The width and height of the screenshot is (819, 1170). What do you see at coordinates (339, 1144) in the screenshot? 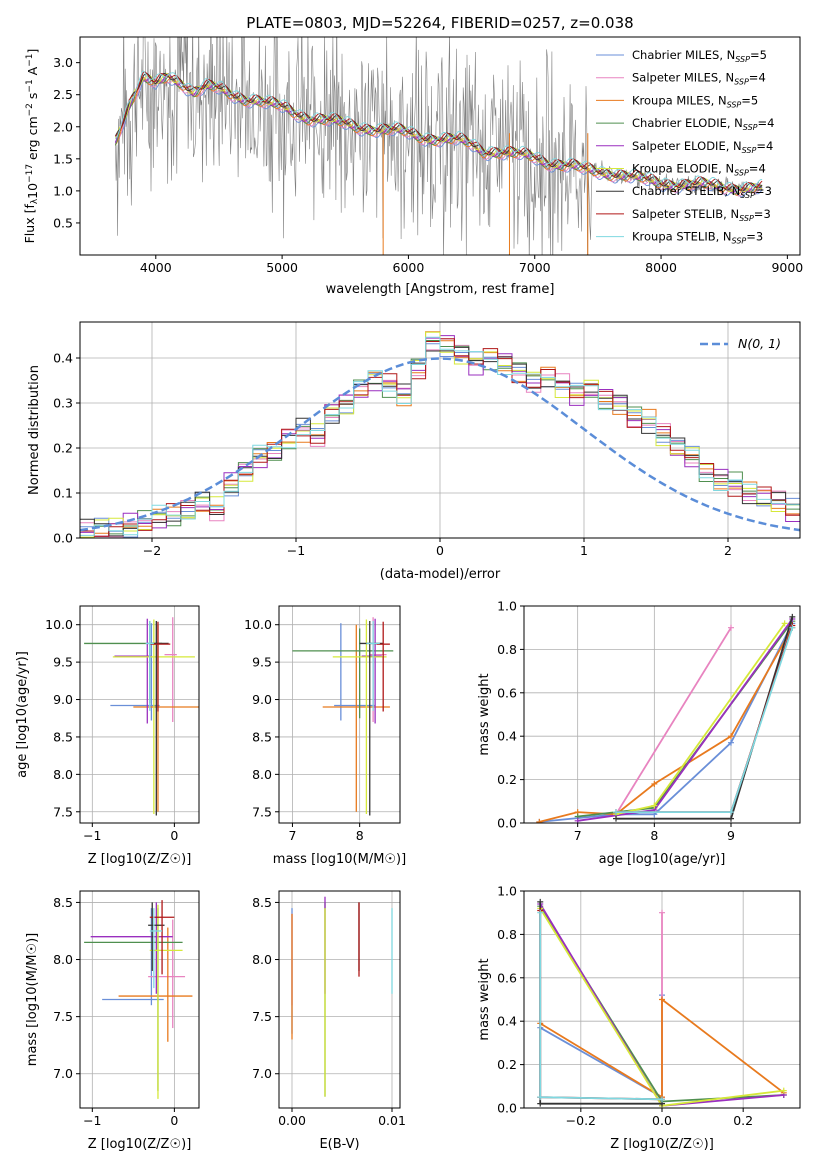
I see `x-axis-label: E(B-V)` at bounding box center [339, 1144].